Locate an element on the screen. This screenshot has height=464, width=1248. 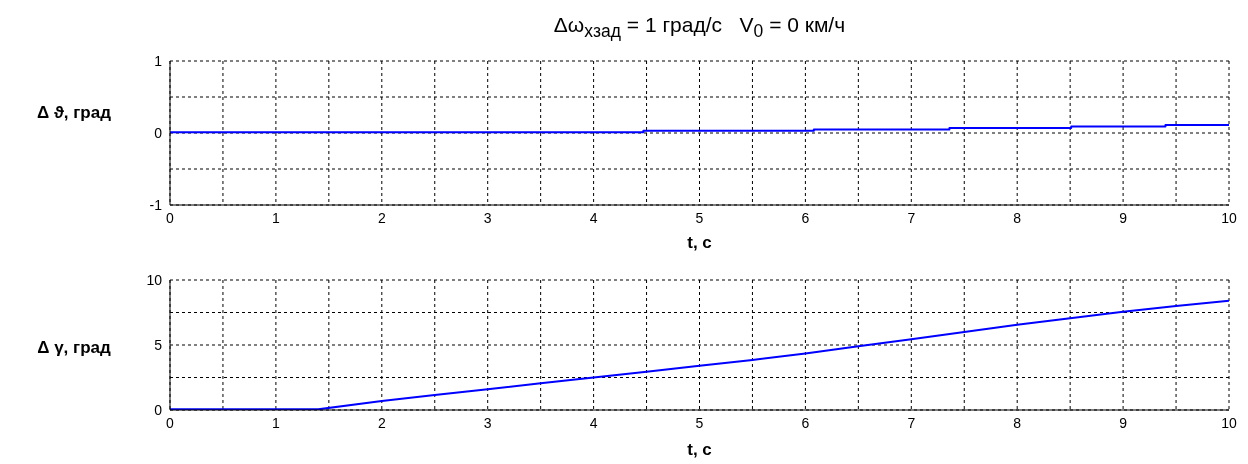
y-tick-label: 1 is located at coordinates (158, 60).